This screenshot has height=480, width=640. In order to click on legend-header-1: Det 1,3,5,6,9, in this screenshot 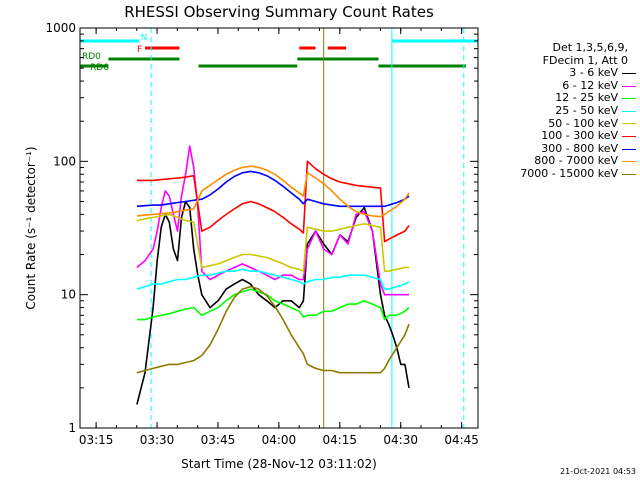, I will do `click(590, 47)`.